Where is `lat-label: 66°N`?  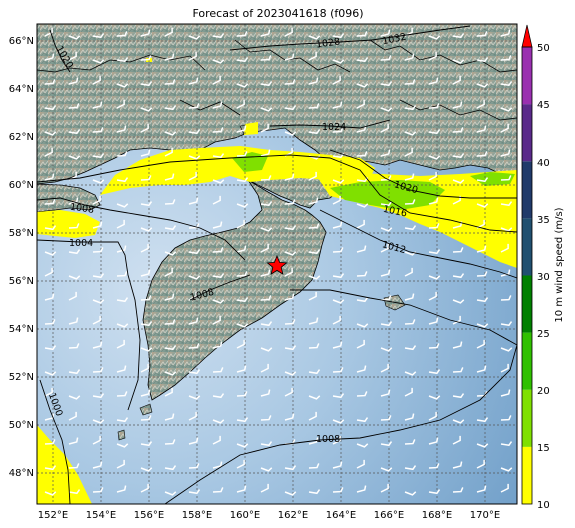 lat-label: 66°N is located at coordinates (21, 41).